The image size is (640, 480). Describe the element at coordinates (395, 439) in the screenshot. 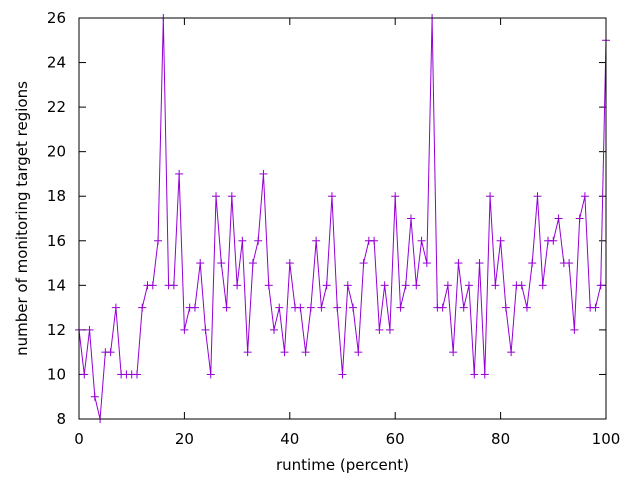

I see `x-tick-label: 60` at that location.